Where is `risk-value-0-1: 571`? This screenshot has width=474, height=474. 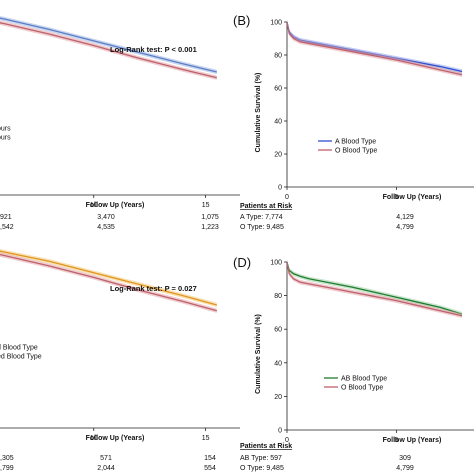 risk-value-0-1: 571 is located at coordinates (106, 458).